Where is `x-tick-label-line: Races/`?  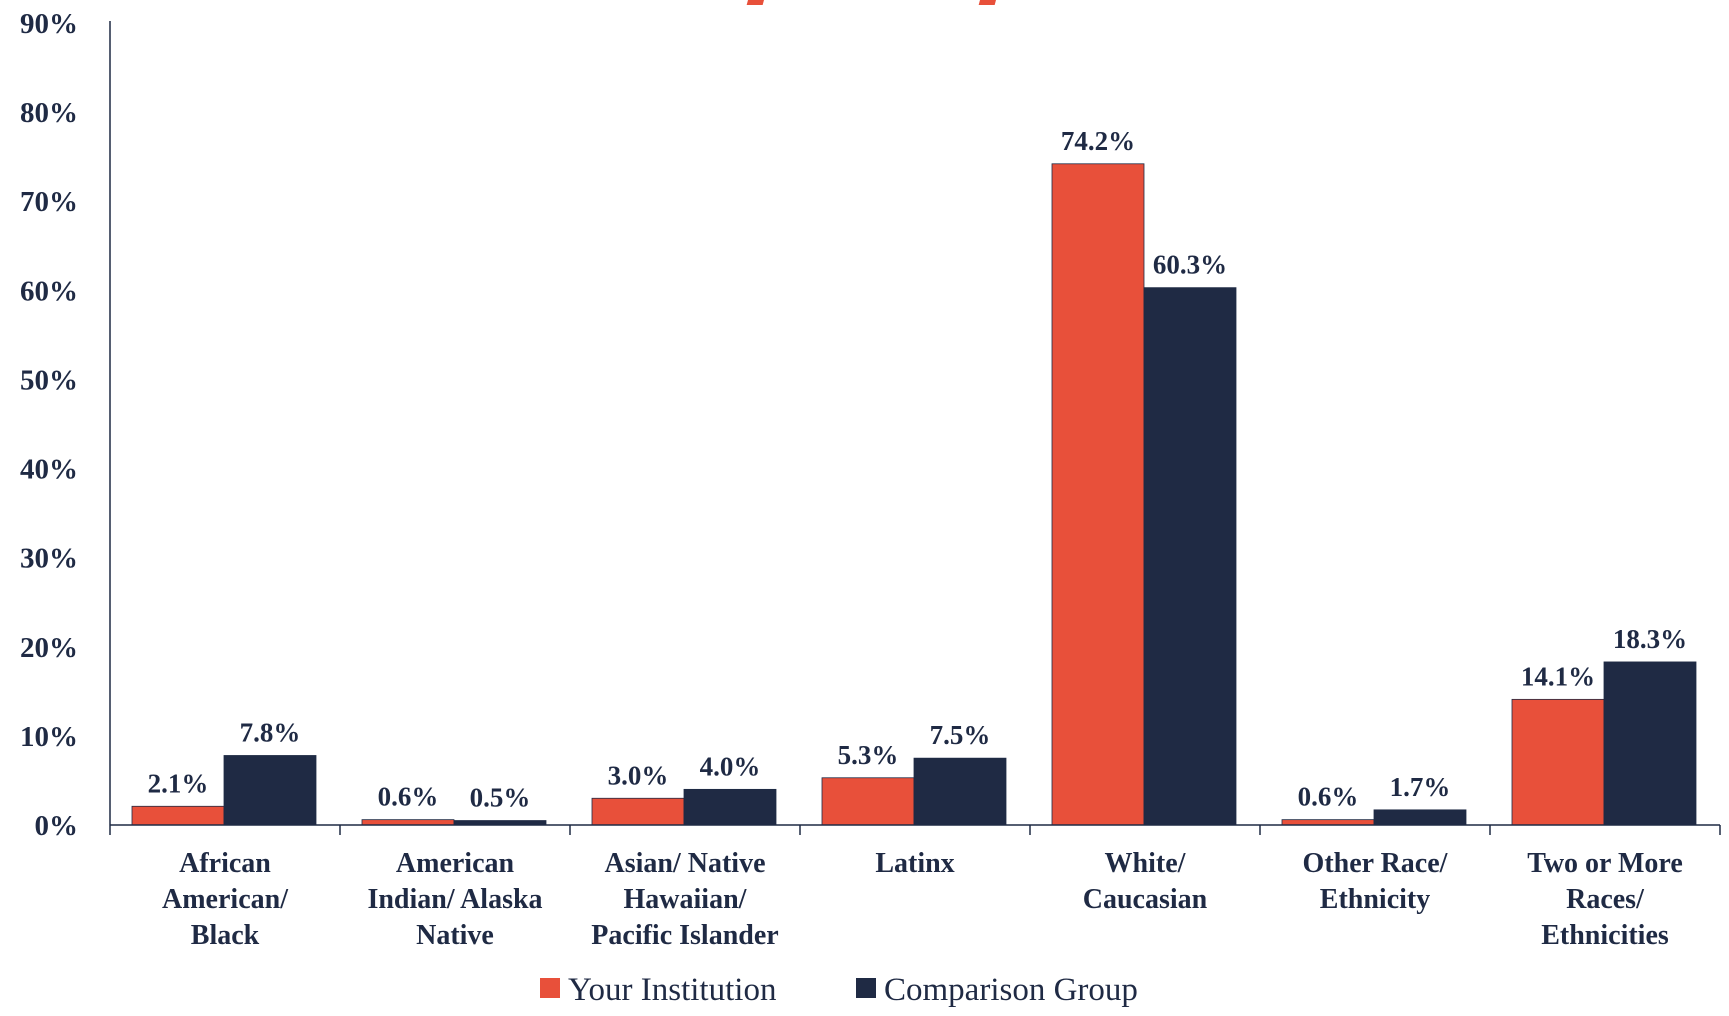 x-tick-label-line: Races/ is located at coordinates (1605, 899).